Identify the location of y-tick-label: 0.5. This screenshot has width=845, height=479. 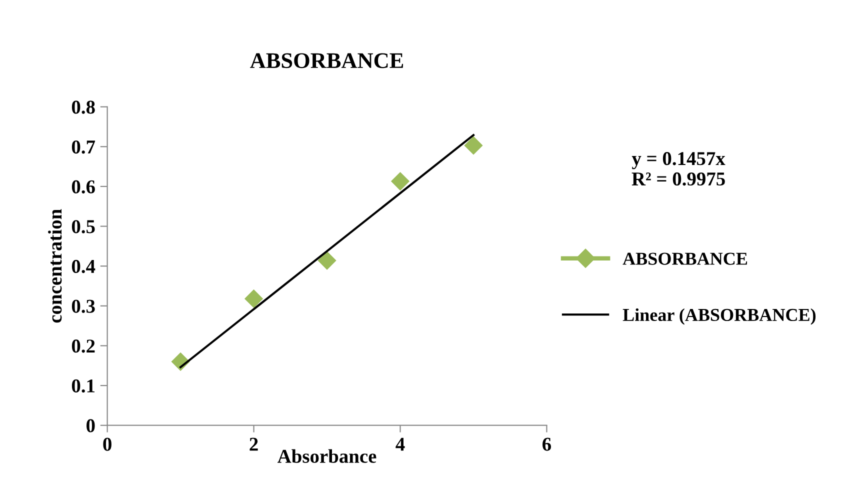
(83, 227).